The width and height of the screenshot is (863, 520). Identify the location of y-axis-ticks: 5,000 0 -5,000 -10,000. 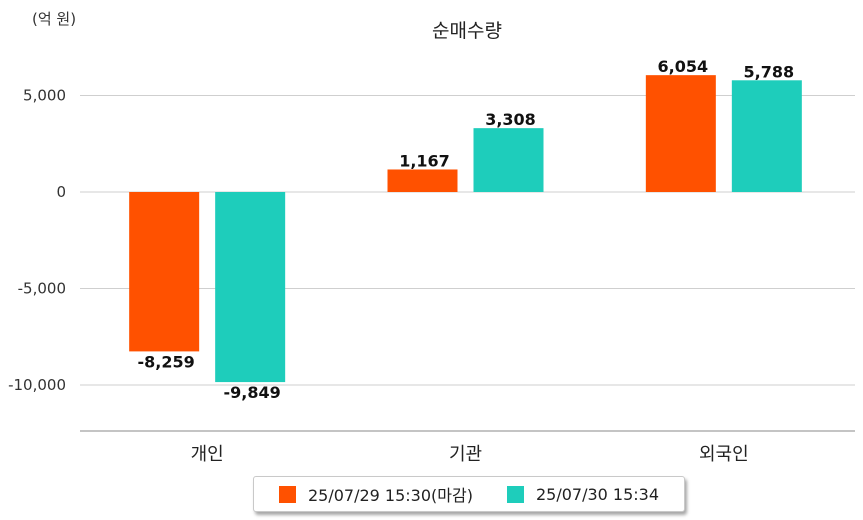
(37, 241).